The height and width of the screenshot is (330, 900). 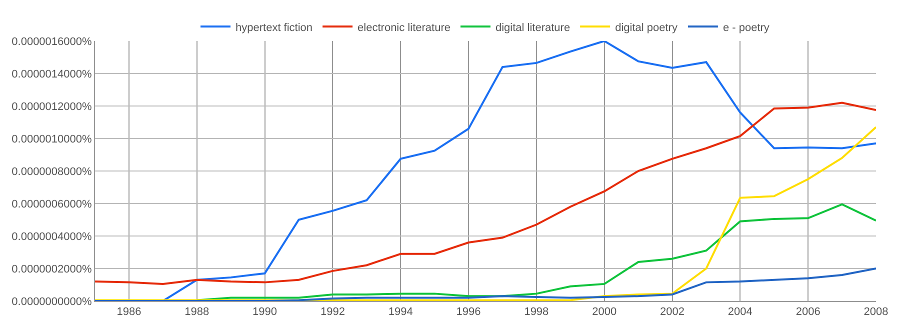 I want to click on y-tick-label: 0.0000008000%, so click(x=52, y=172).